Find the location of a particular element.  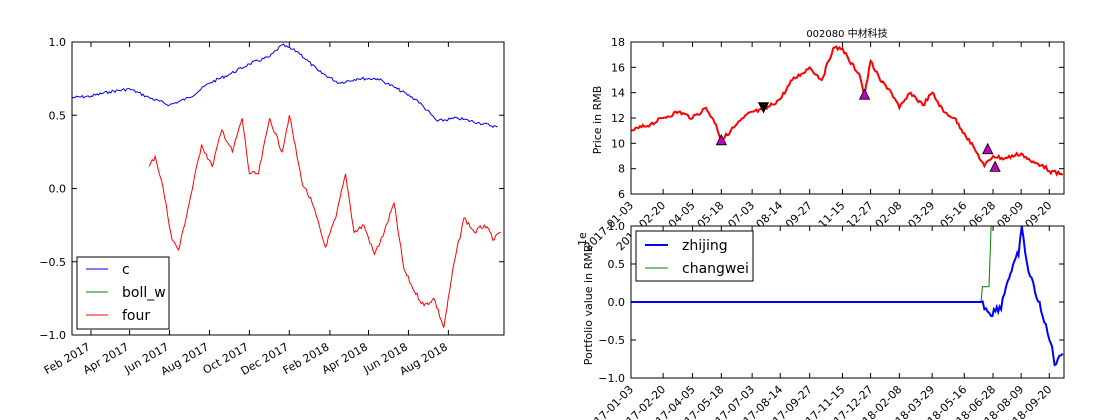

left-ytick-label: 0.0 is located at coordinates (58, 189).